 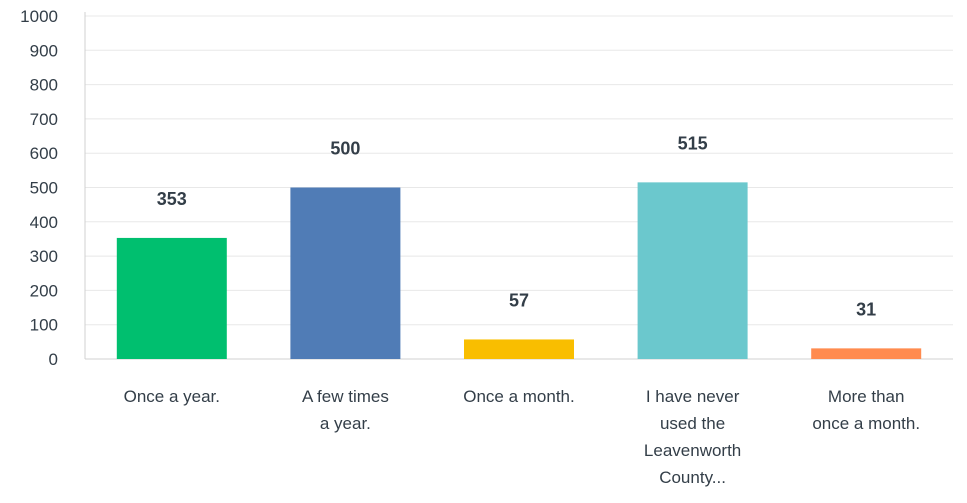 I want to click on y-tick-label: 400, so click(x=44, y=222).